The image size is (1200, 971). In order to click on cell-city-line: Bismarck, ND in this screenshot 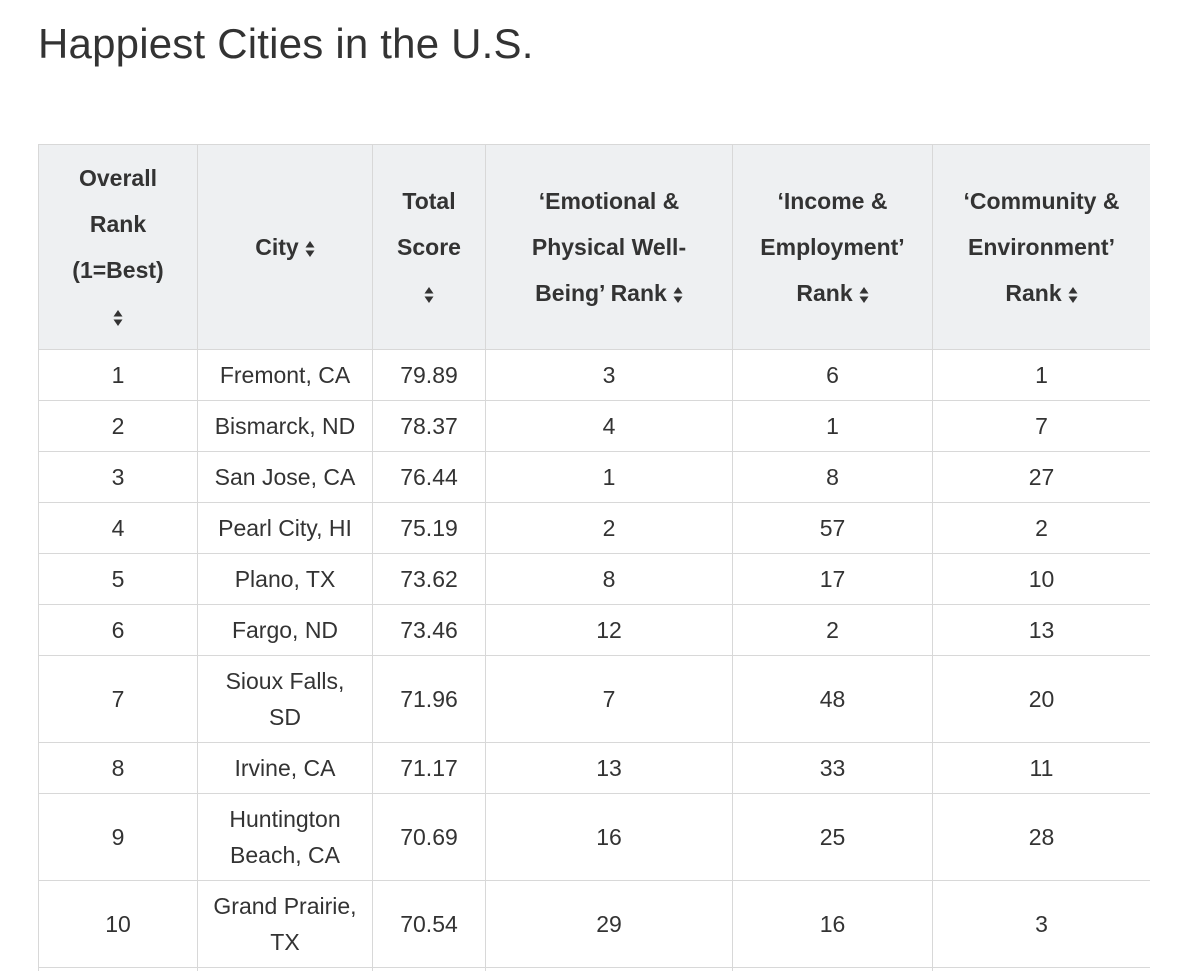, I will do `click(285, 426)`.